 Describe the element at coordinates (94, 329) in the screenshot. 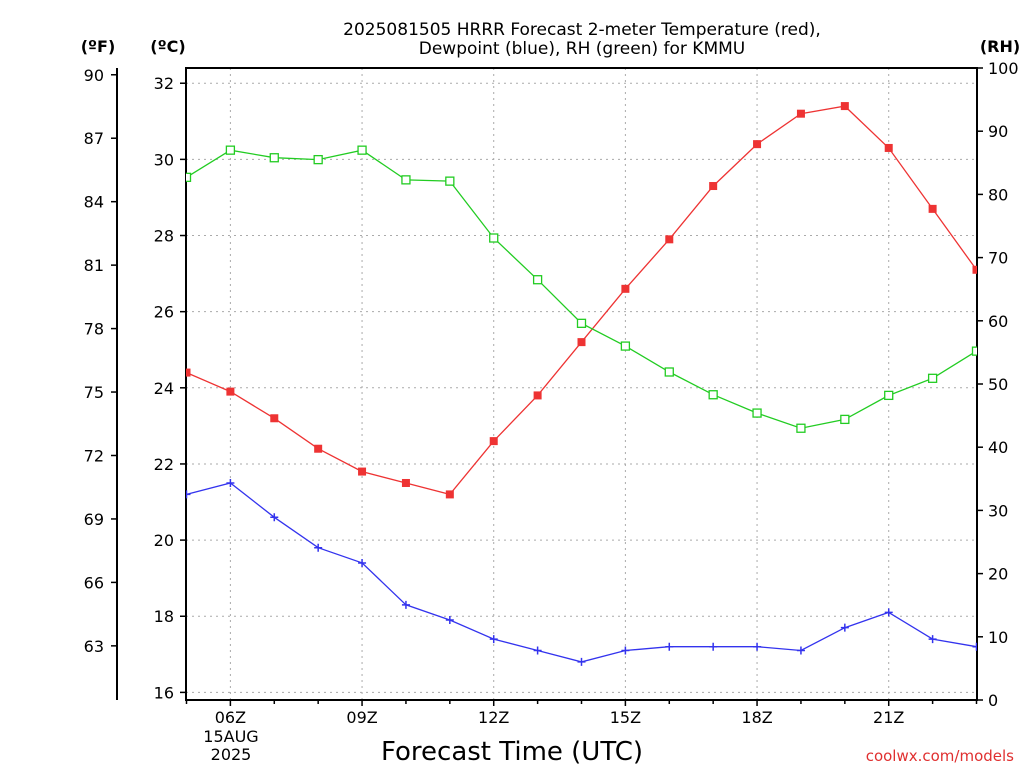

I see `fahrenheit-tick-label: 78` at that location.